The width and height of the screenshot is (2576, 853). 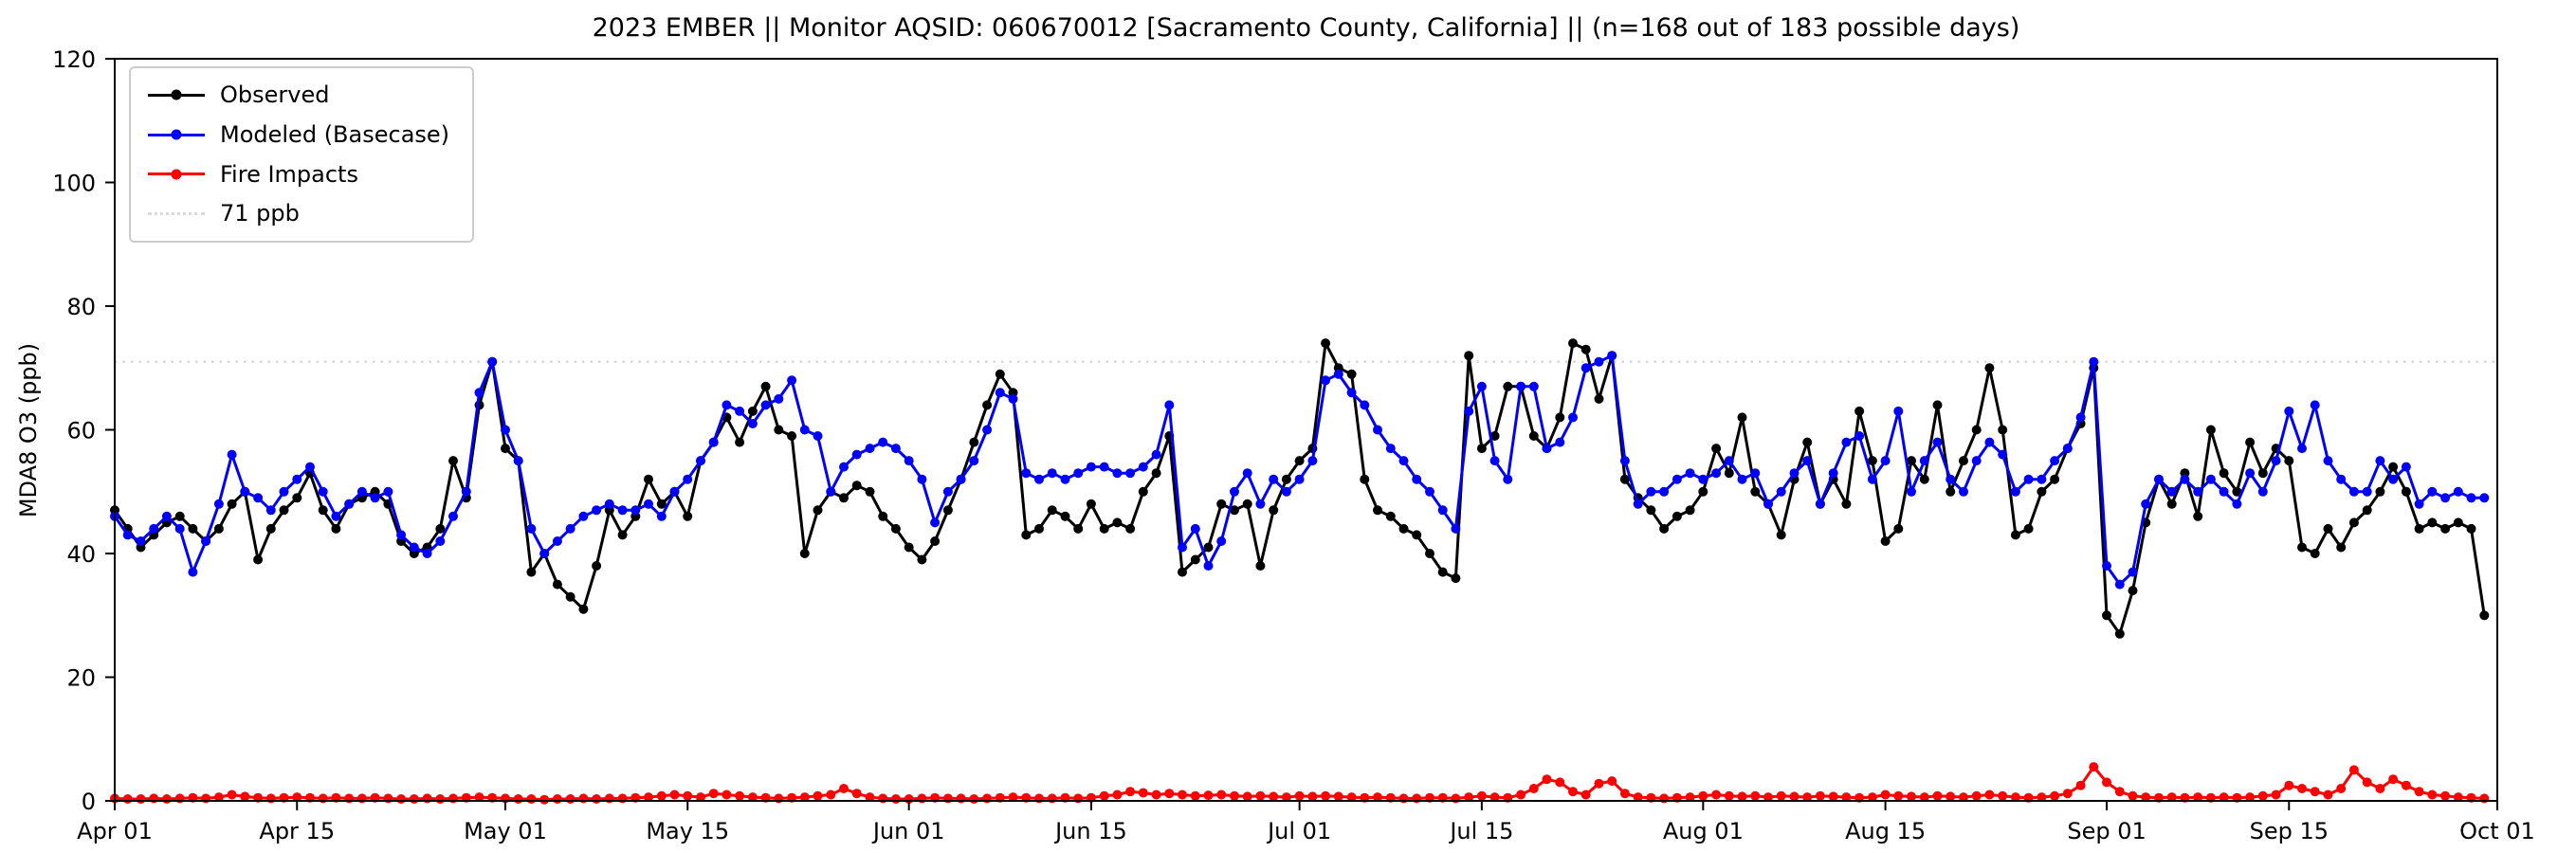 I want to click on x-tick-label: May 15, so click(x=687, y=831).